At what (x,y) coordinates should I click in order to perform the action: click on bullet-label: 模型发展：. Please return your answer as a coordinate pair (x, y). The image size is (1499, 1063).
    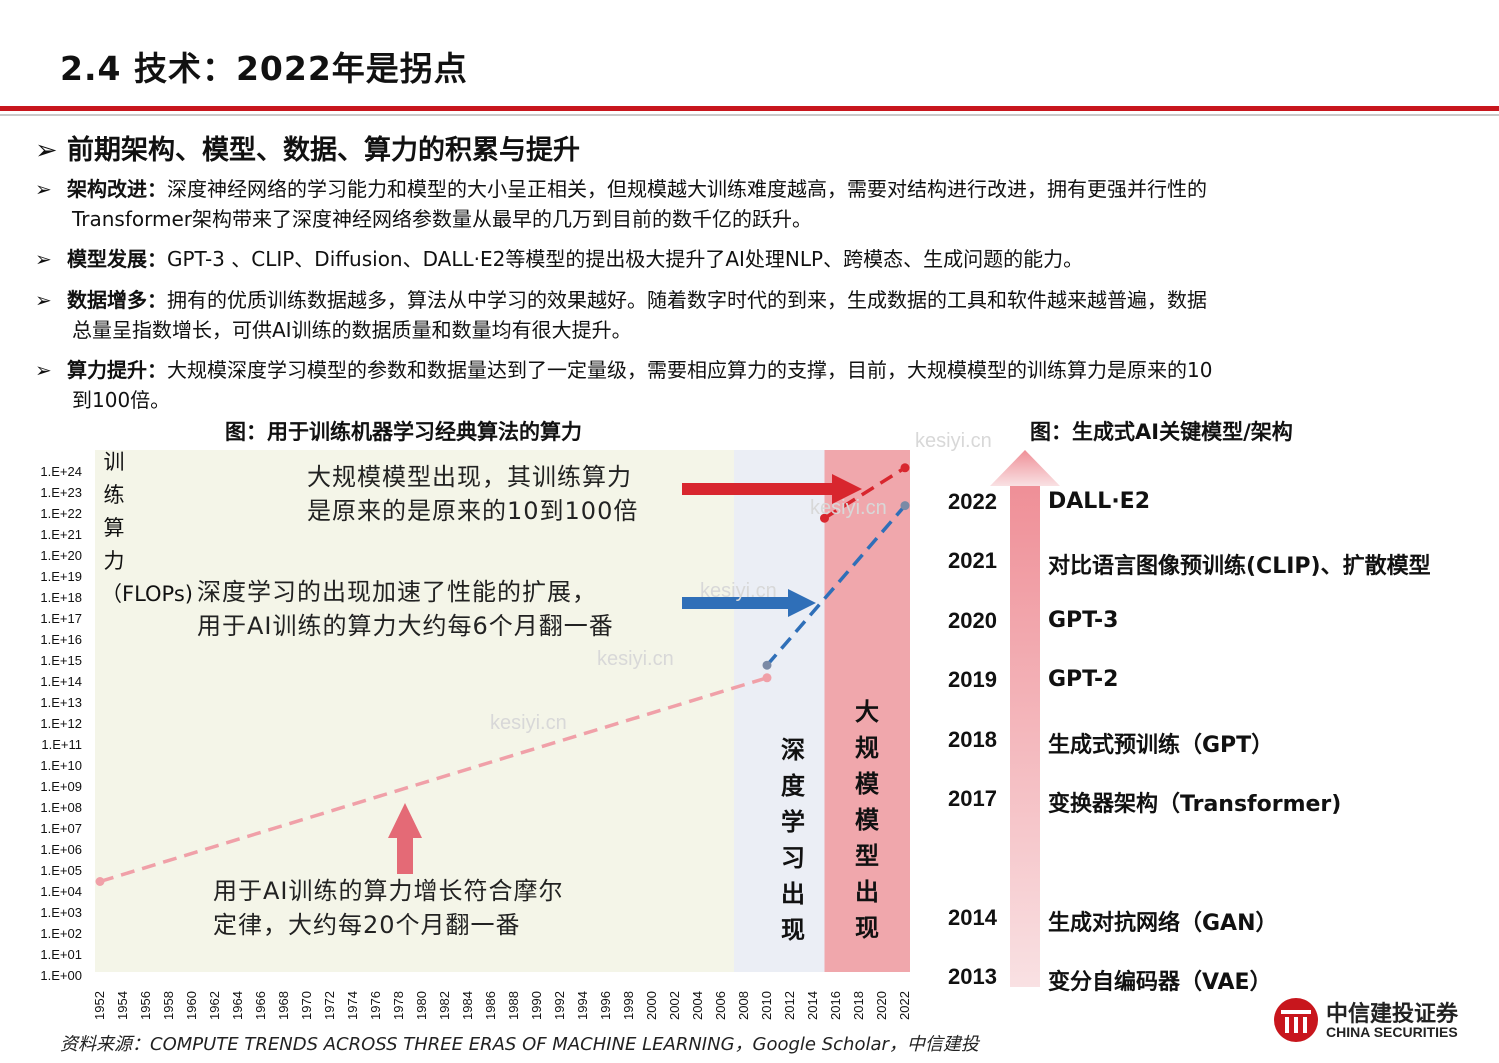
    Looking at the image, I should click on (117, 259).